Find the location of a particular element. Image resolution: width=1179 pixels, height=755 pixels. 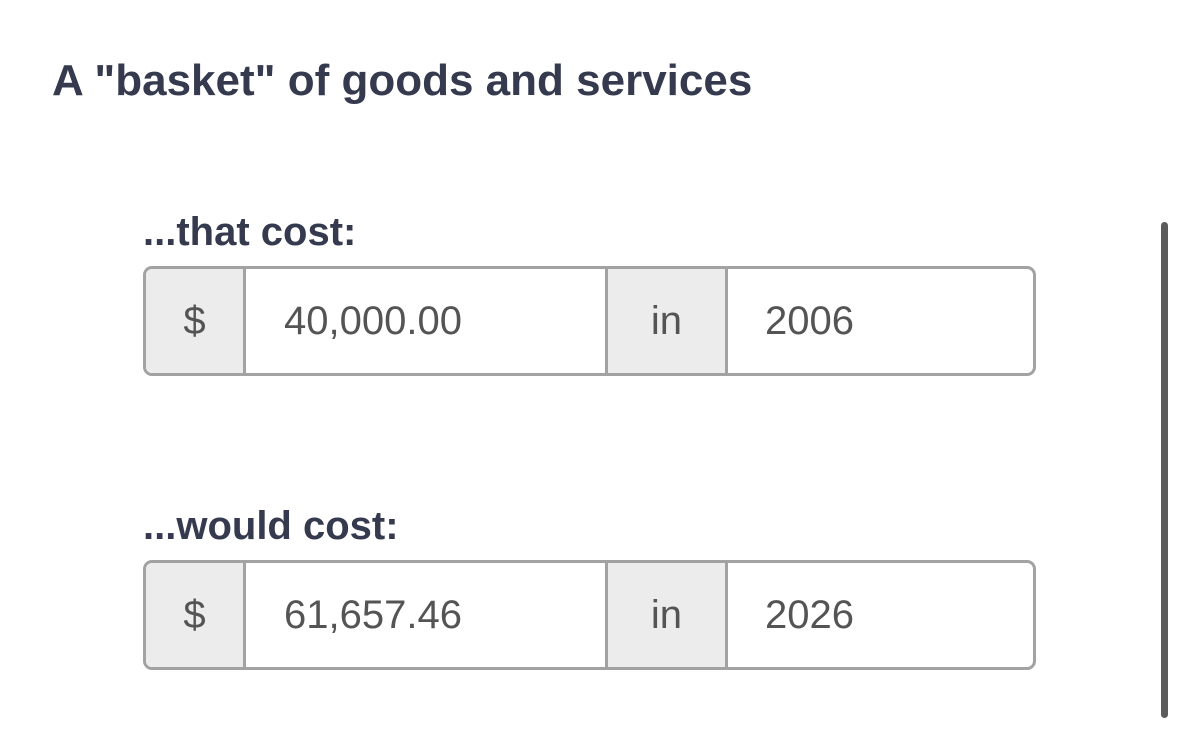

year-input: 2026 is located at coordinates (809, 614).